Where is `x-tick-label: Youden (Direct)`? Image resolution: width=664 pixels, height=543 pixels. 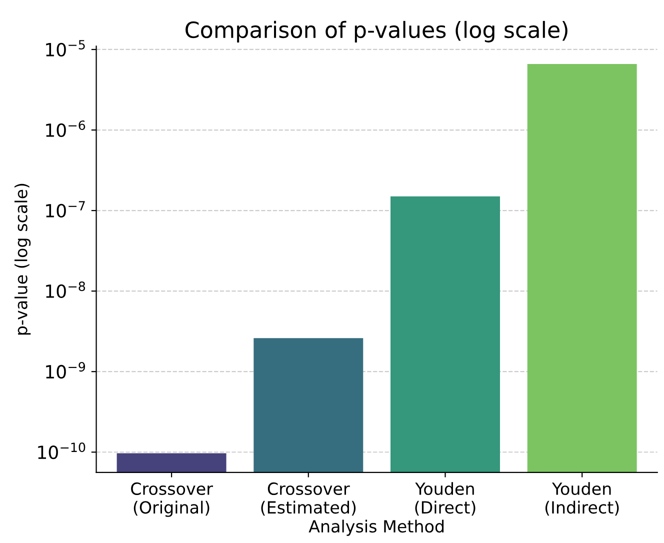
x-tick-label: Youden (Direct) is located at coordinates (445, 499).